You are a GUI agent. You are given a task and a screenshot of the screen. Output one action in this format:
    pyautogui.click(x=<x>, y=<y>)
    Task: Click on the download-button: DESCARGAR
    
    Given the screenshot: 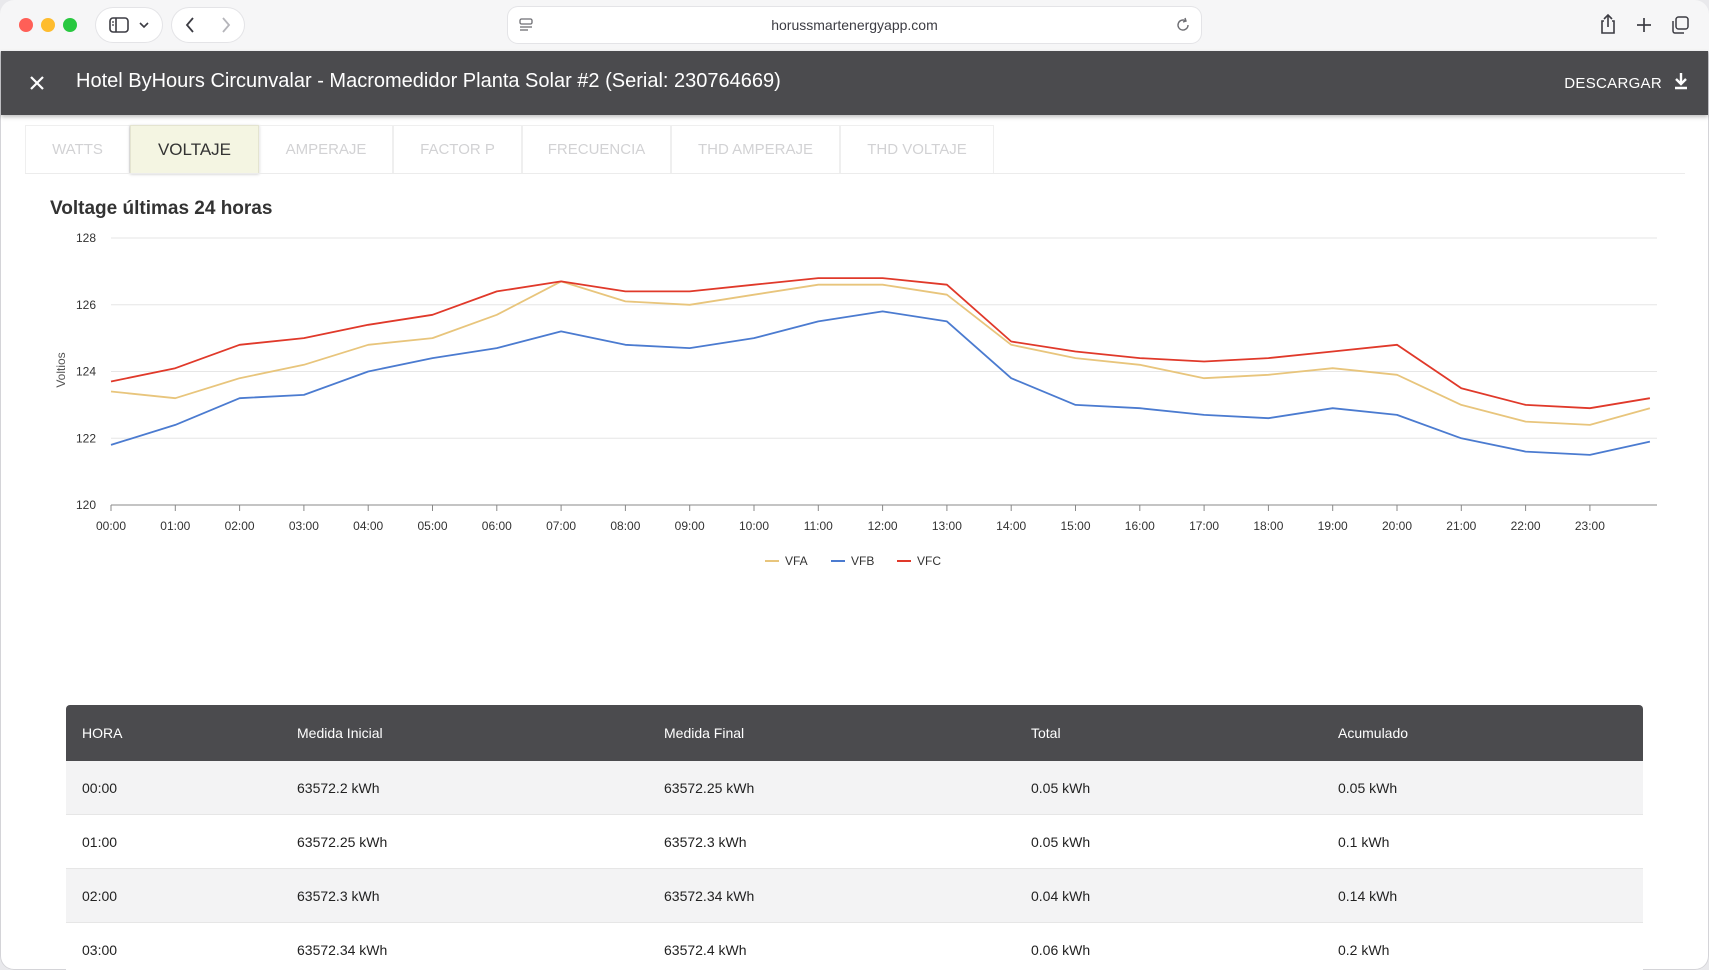 What is the action you would take?
    pyautogui.click(x=1627, y=83)
    